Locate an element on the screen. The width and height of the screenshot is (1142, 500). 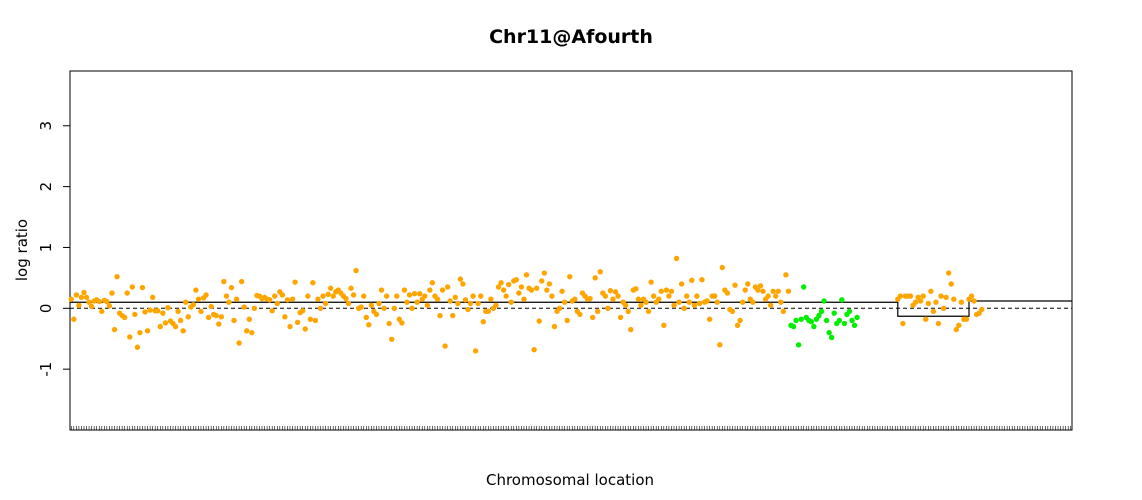
y-tick-label: 1 is located at coordinates (46, 248).